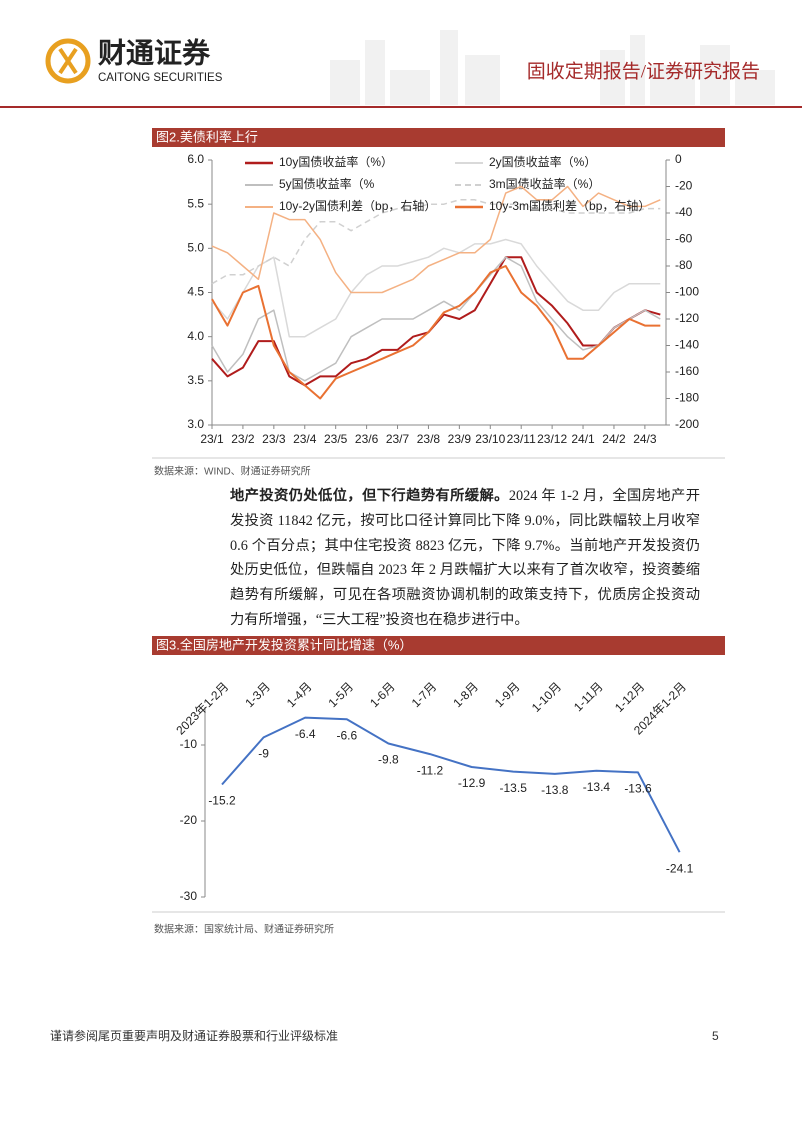  What do you see at coordinates (555, 790) in the screenshot?
I see `data-label: -13.8` at bounding box center [555, 790].